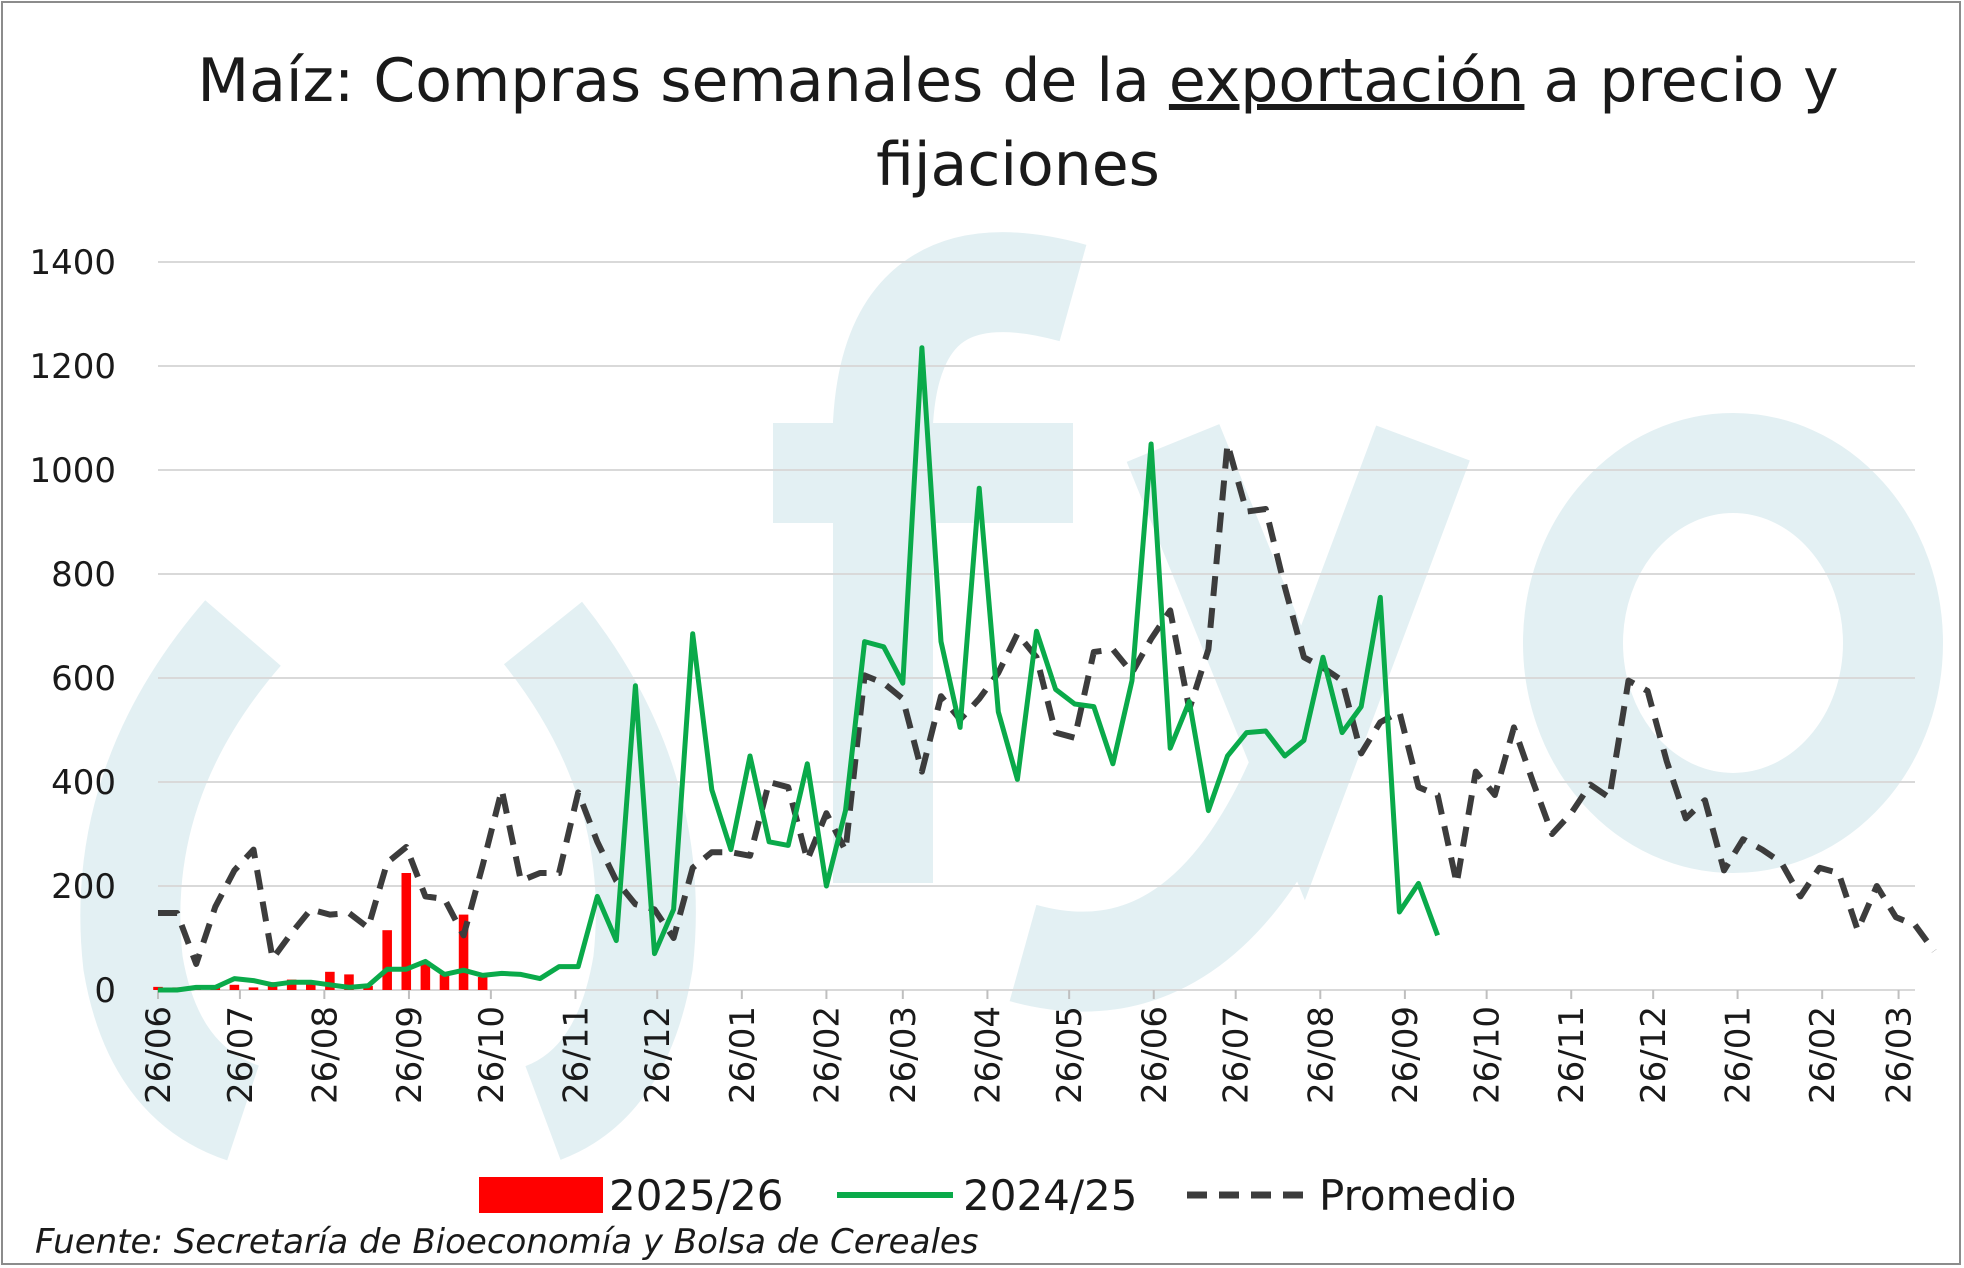  What do you see at coordinates (1733, 643) in the screenshot?
I see `watermark-o` at bounding box center [1733, 643].